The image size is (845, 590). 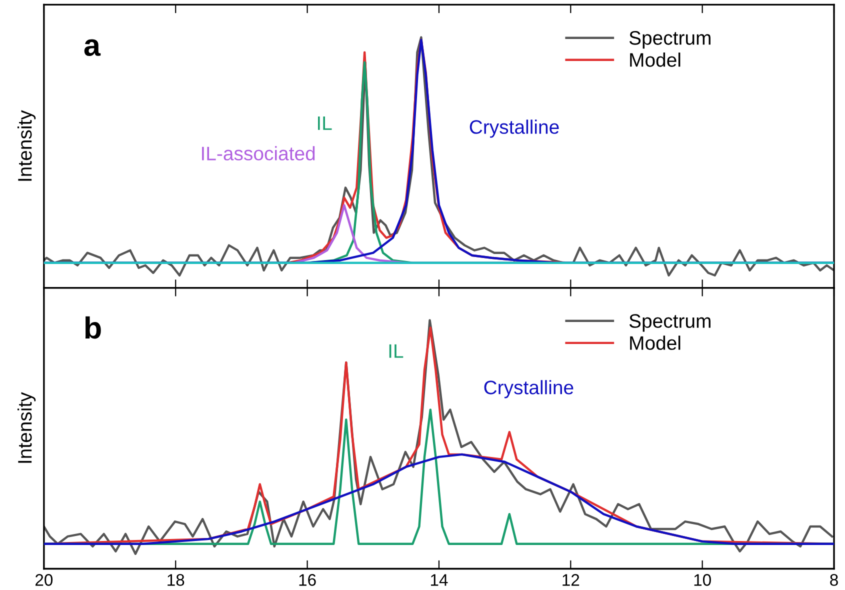 What do you see at coordinates (834, 580) in the screenshot?
I see `x-tick-label: 8` at bounding box center [834, 580].